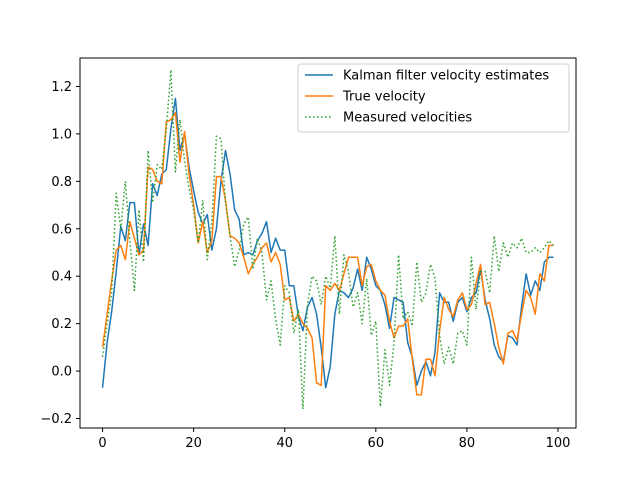 This screenshot has height=480, width=640. I want to click on x-tick-label: 20, so click(193, 443).